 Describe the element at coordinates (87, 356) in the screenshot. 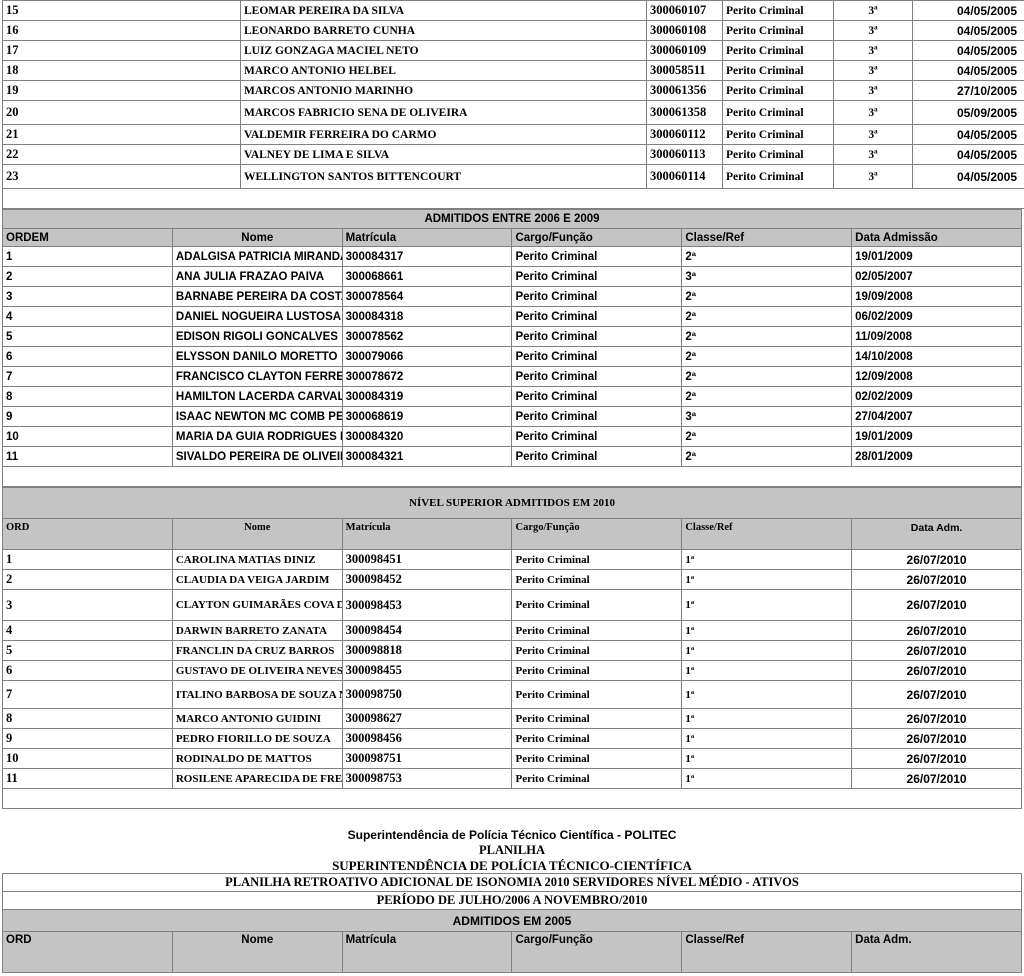

I see `cell-ordem: 6` at that location.